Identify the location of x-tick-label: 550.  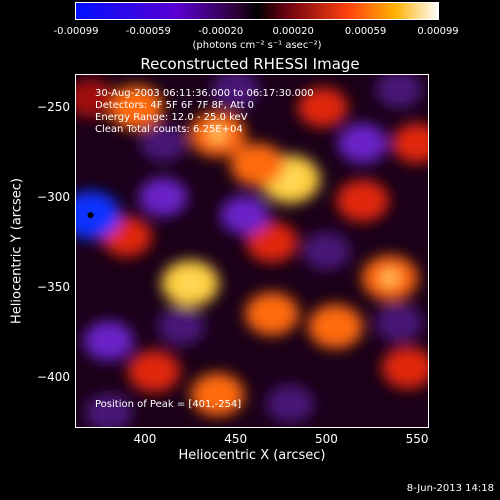
(417, 439).